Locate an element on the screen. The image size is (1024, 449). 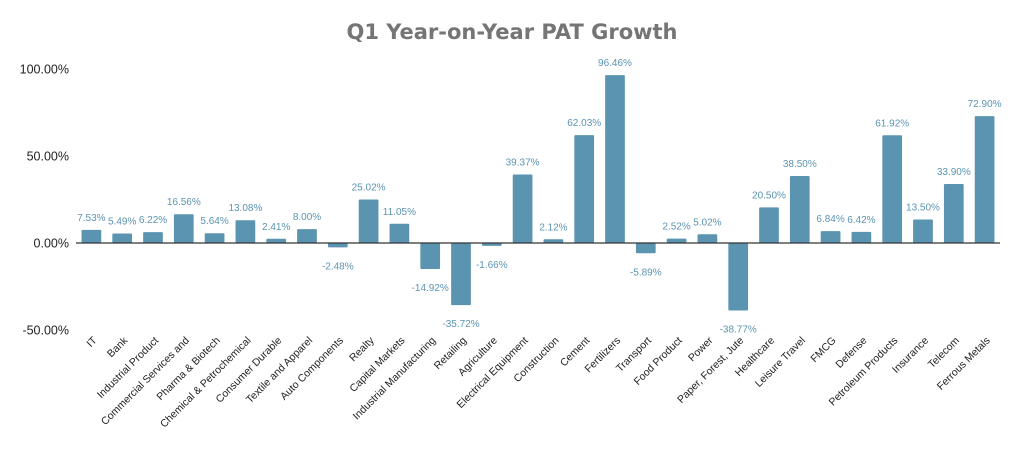
data-label: 62.03% is located at coordinates (584, 123).